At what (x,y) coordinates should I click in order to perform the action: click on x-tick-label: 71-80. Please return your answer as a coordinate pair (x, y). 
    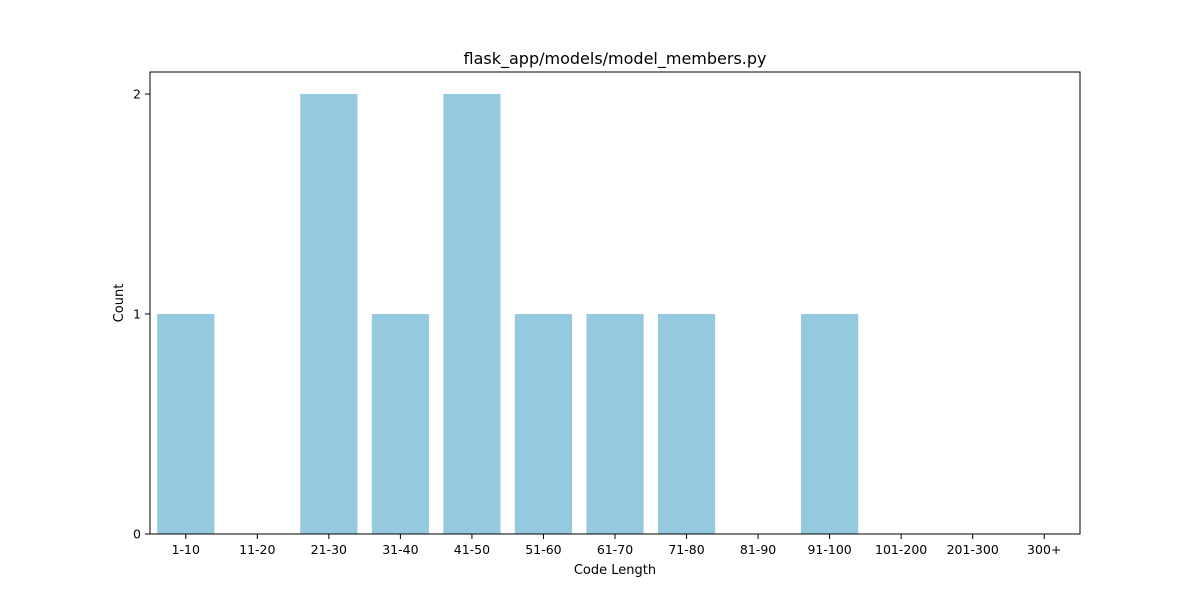
    Looking at the image, I should click on (686, 549).